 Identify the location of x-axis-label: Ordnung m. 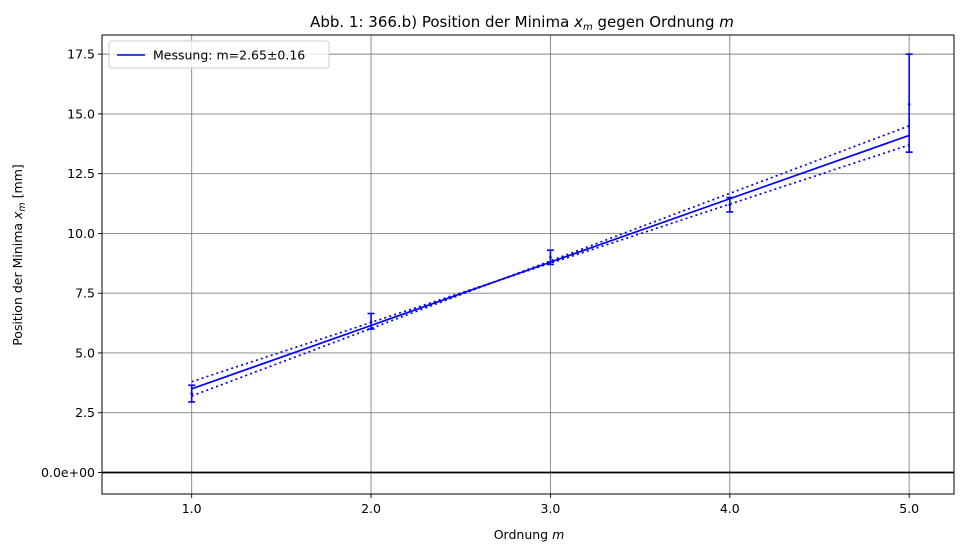
(529, 534).